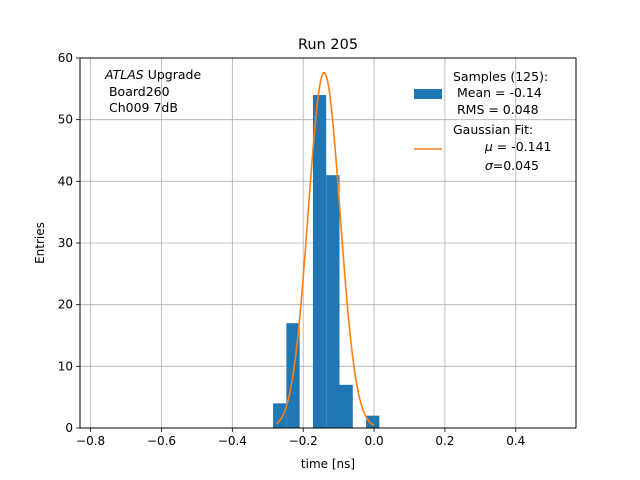 This screenshot has height=480, width=640. What do you see at coordinates (124, 74) in the screenshot?
I see `annotation-atlas: ATLAS` at bounding box center [124, 74].